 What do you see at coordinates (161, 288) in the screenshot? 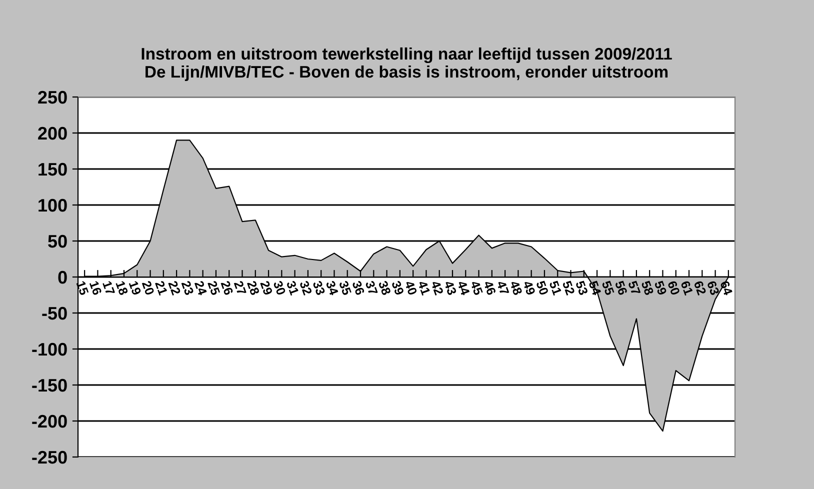
I see `x-tick-label: 21` at bounding box center [161, 288].